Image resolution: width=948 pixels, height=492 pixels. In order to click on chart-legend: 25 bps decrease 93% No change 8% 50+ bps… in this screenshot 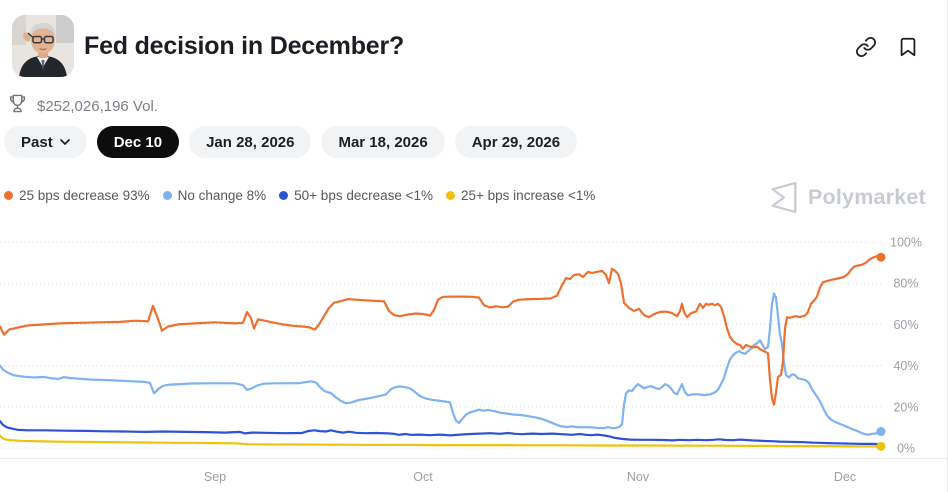, I will do `click(299, 195)`.